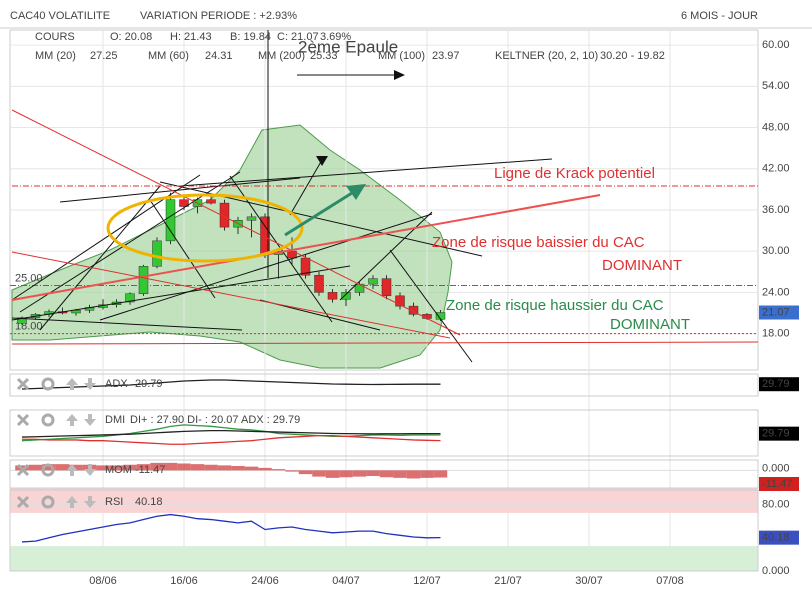 The width and height of the screenshot is (812, 593). I want to click on legend-name: MM (200), so click(281, 56).